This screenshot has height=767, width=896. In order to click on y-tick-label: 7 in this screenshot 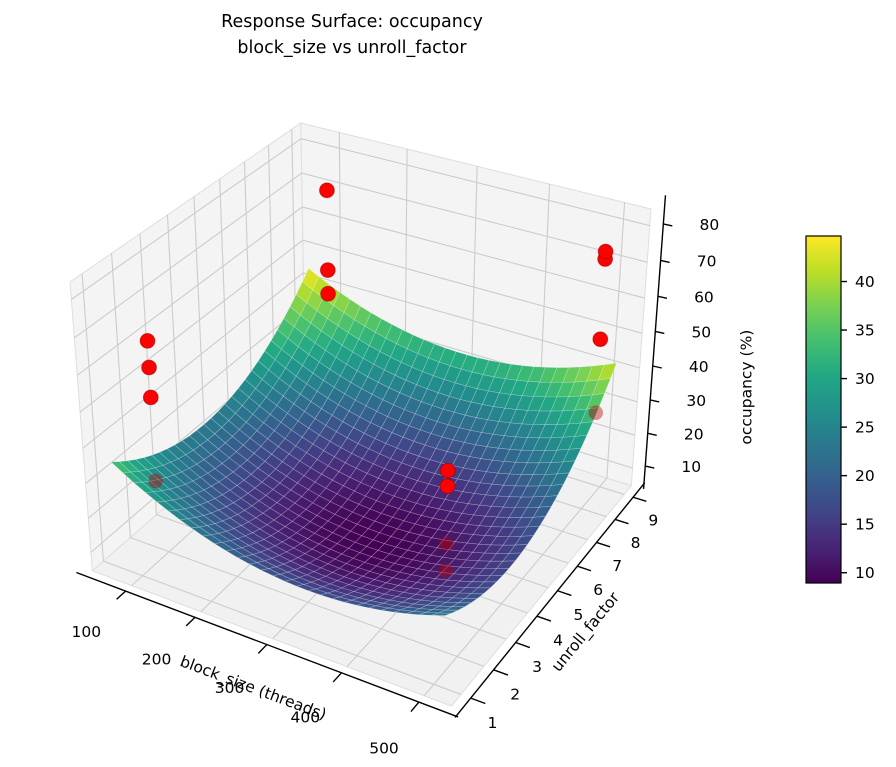, I will do `click(617, 566)`.